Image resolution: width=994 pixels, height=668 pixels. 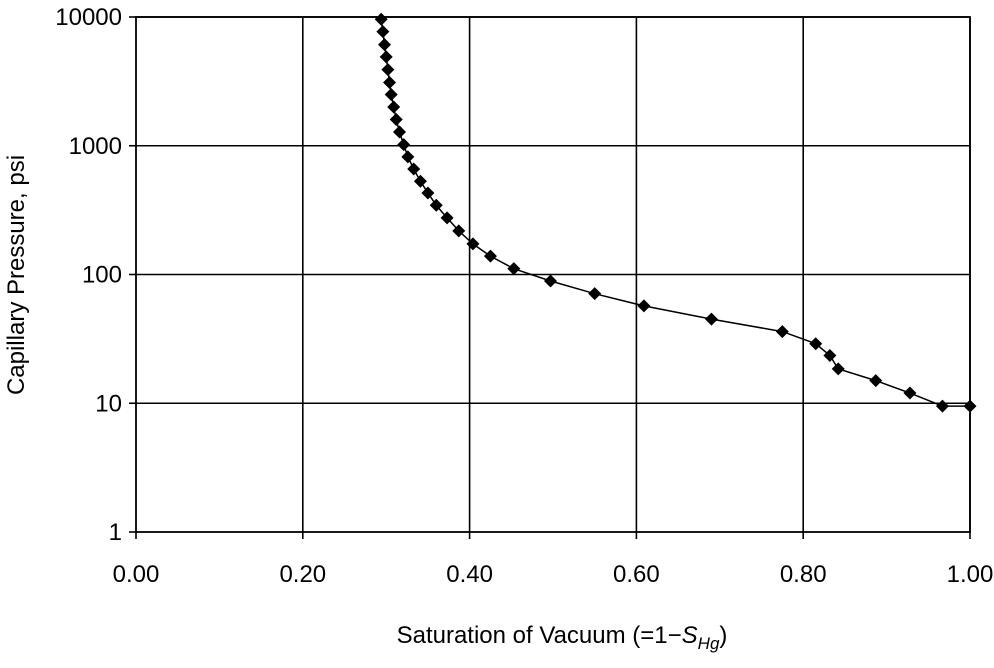 I want to click on x-axis-title-symbol: S, so click(x=690, y=635).